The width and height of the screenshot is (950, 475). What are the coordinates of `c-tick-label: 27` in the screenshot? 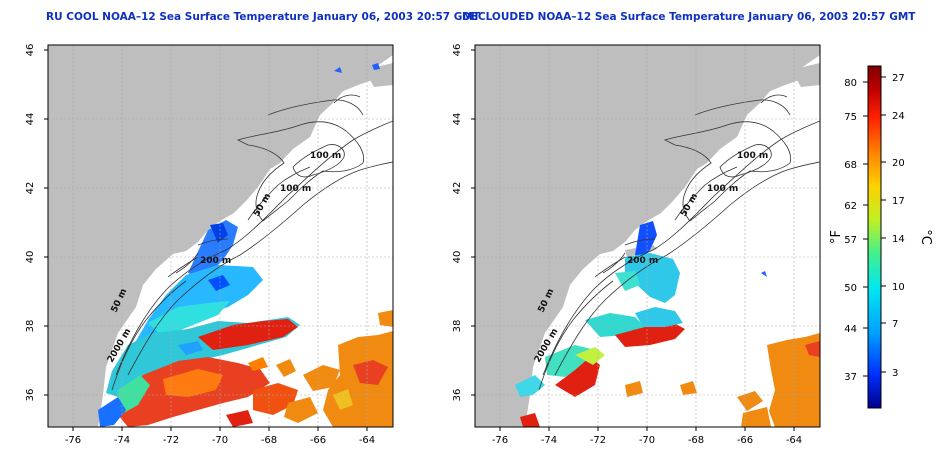 It's located at (898, 78).